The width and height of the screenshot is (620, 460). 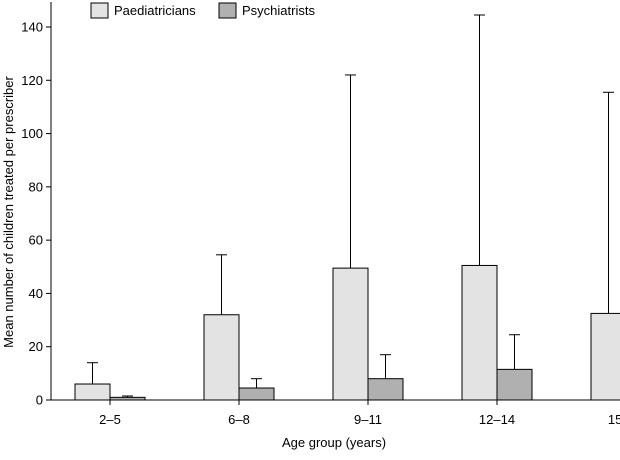 I want to click on y-tick-label-100: 100, so click(x=32, y=133).